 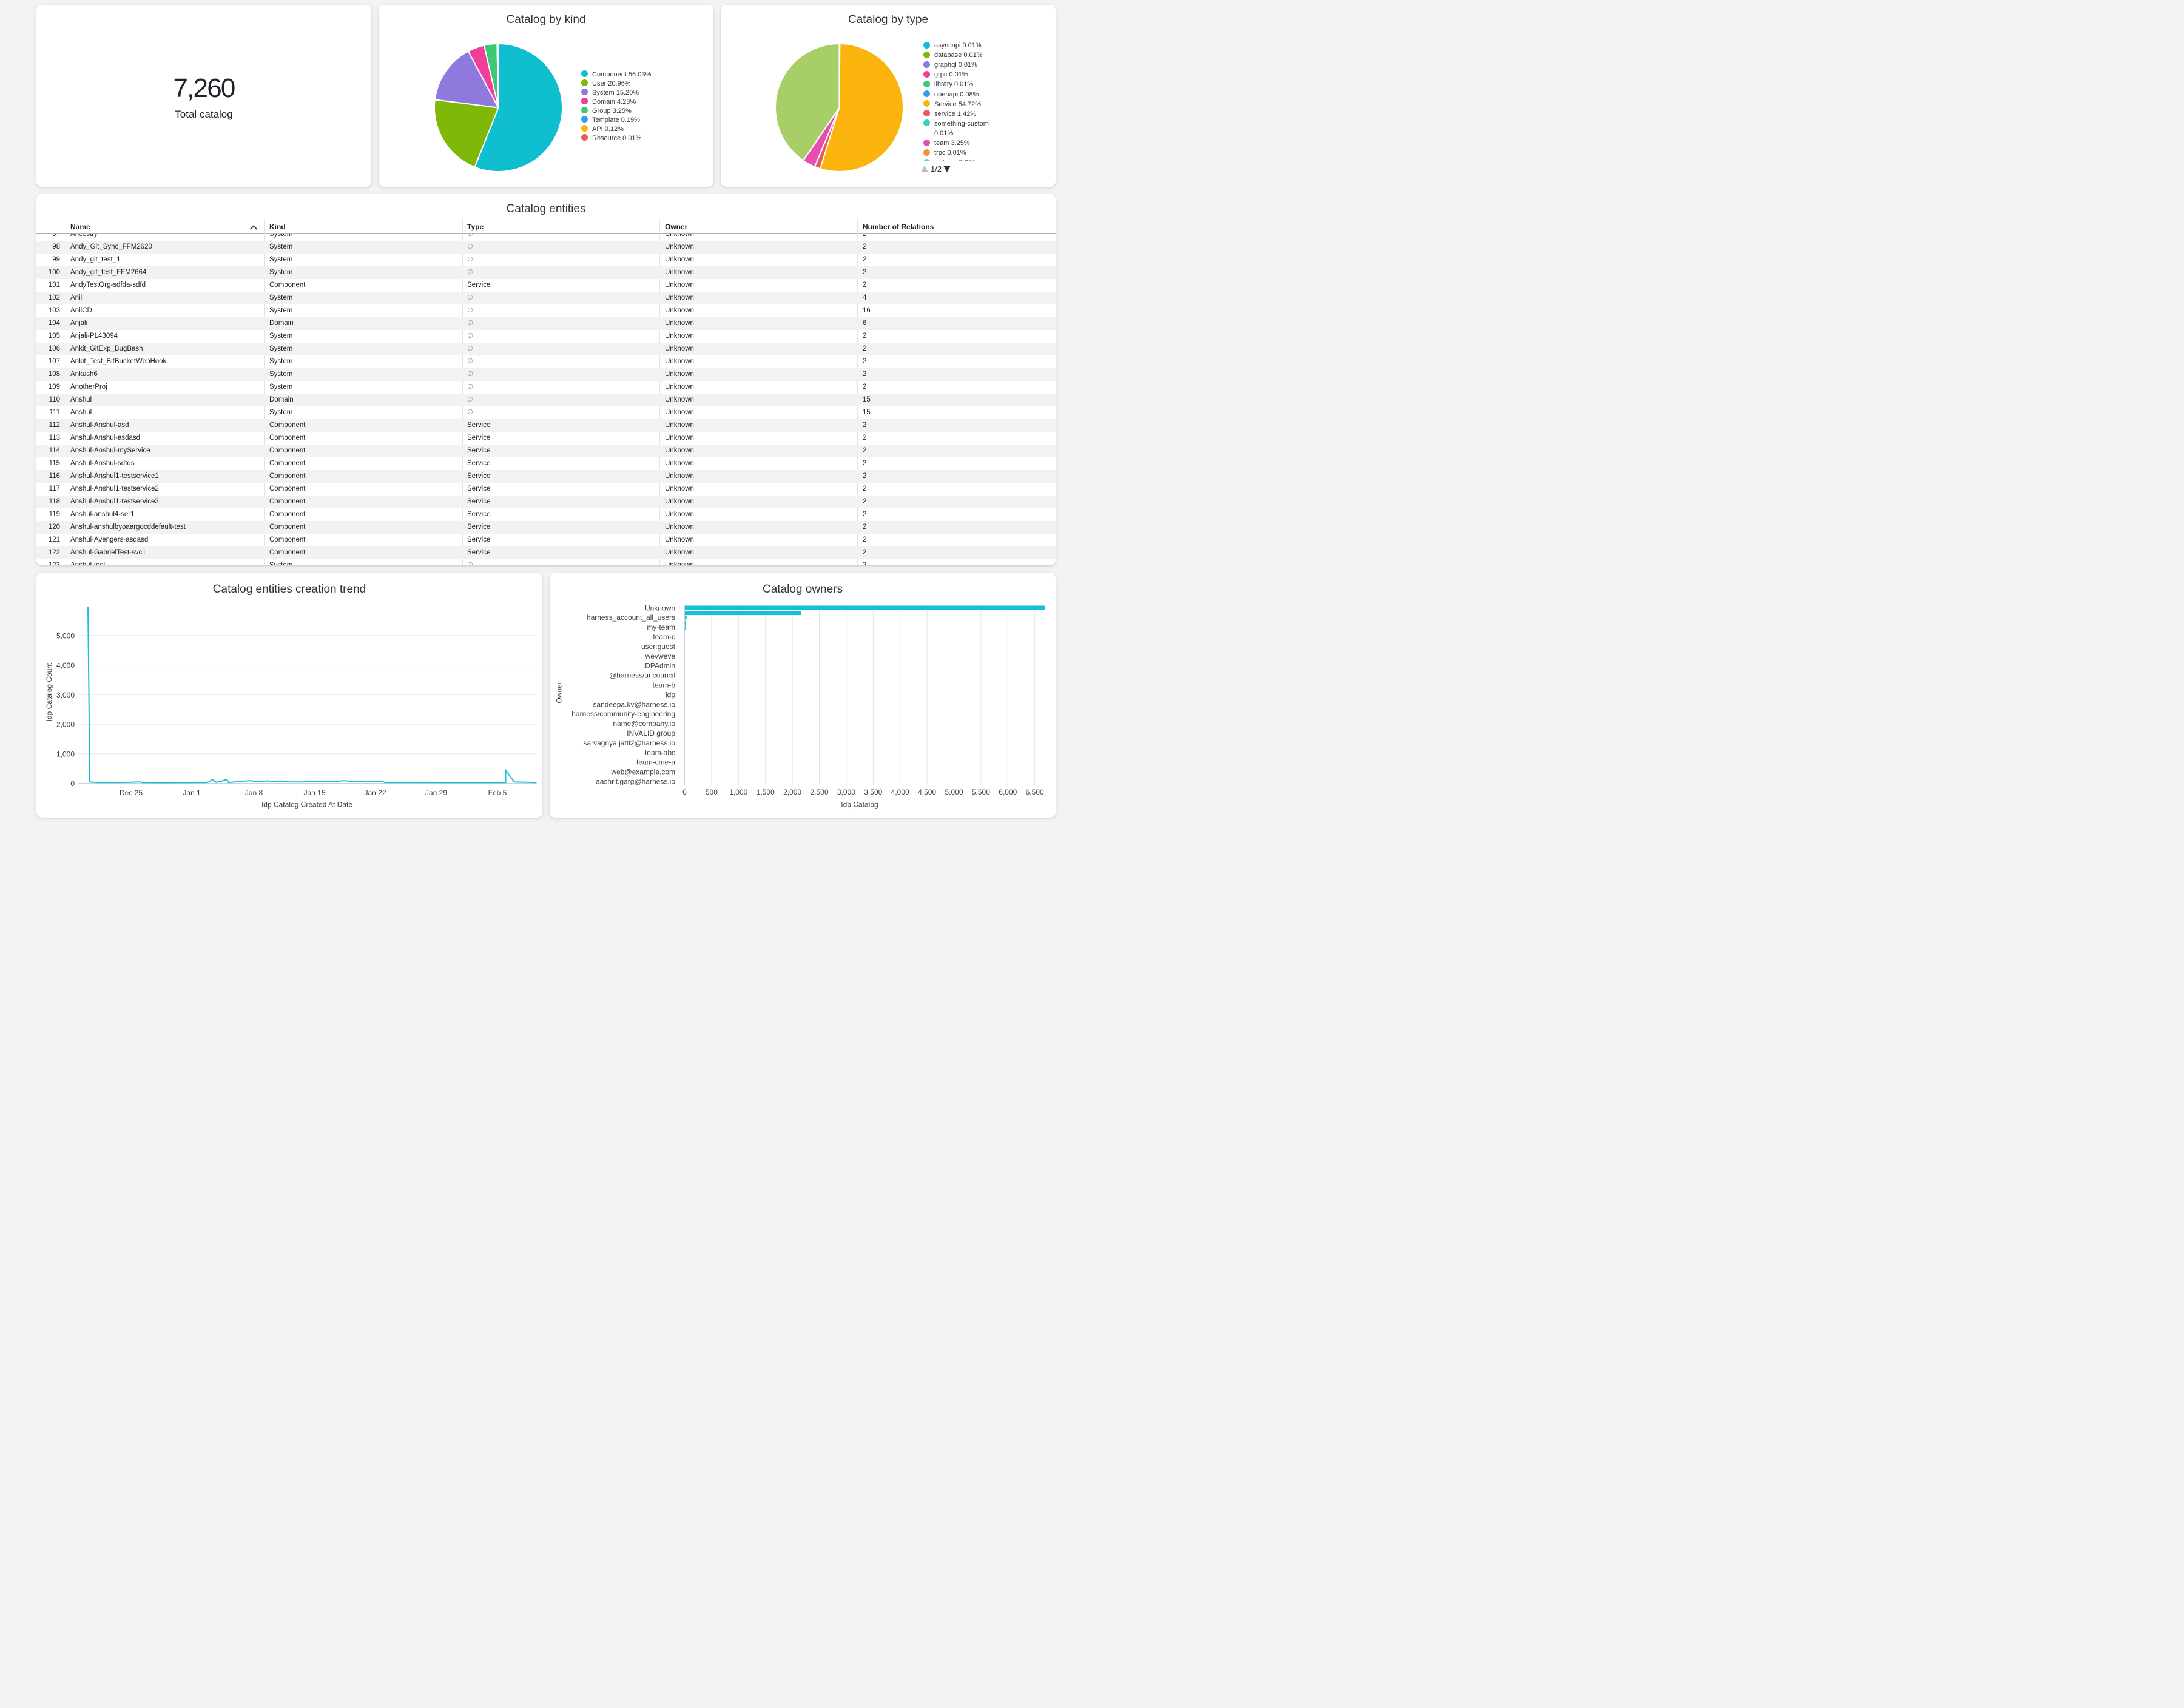 I want to click on svg-text: aashrit.garg@harness.io, so click(x=635, y=782).